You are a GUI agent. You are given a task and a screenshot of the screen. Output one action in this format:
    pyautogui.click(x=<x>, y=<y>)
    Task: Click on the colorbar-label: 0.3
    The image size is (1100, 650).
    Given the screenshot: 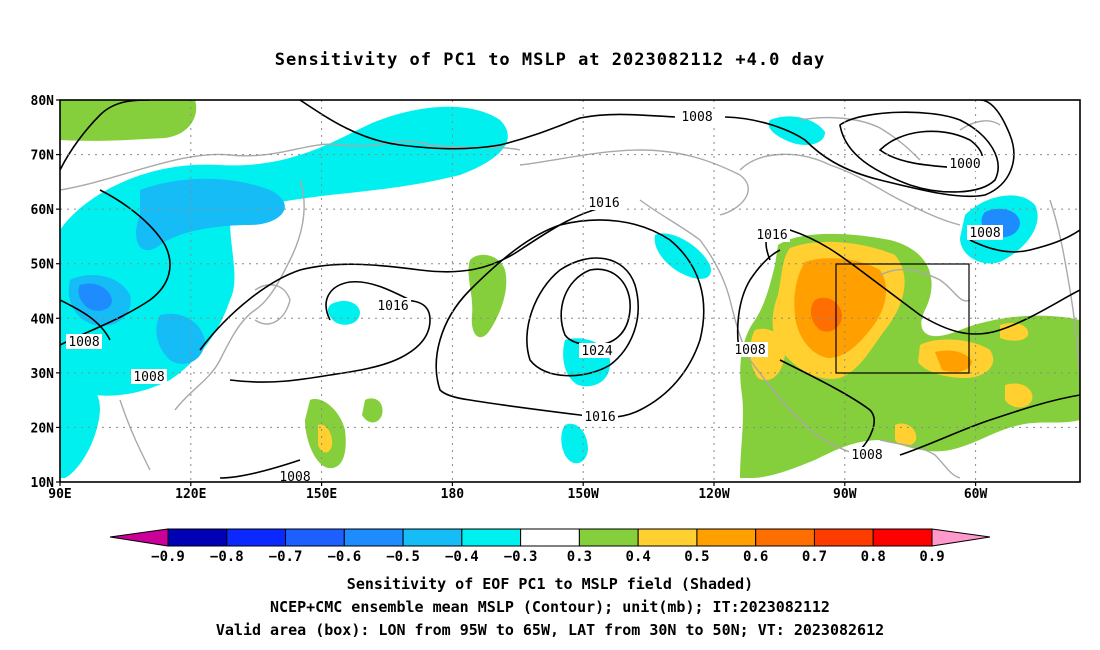 What is the action you would take?
    pyautogui.click(x=579, y=557)
    